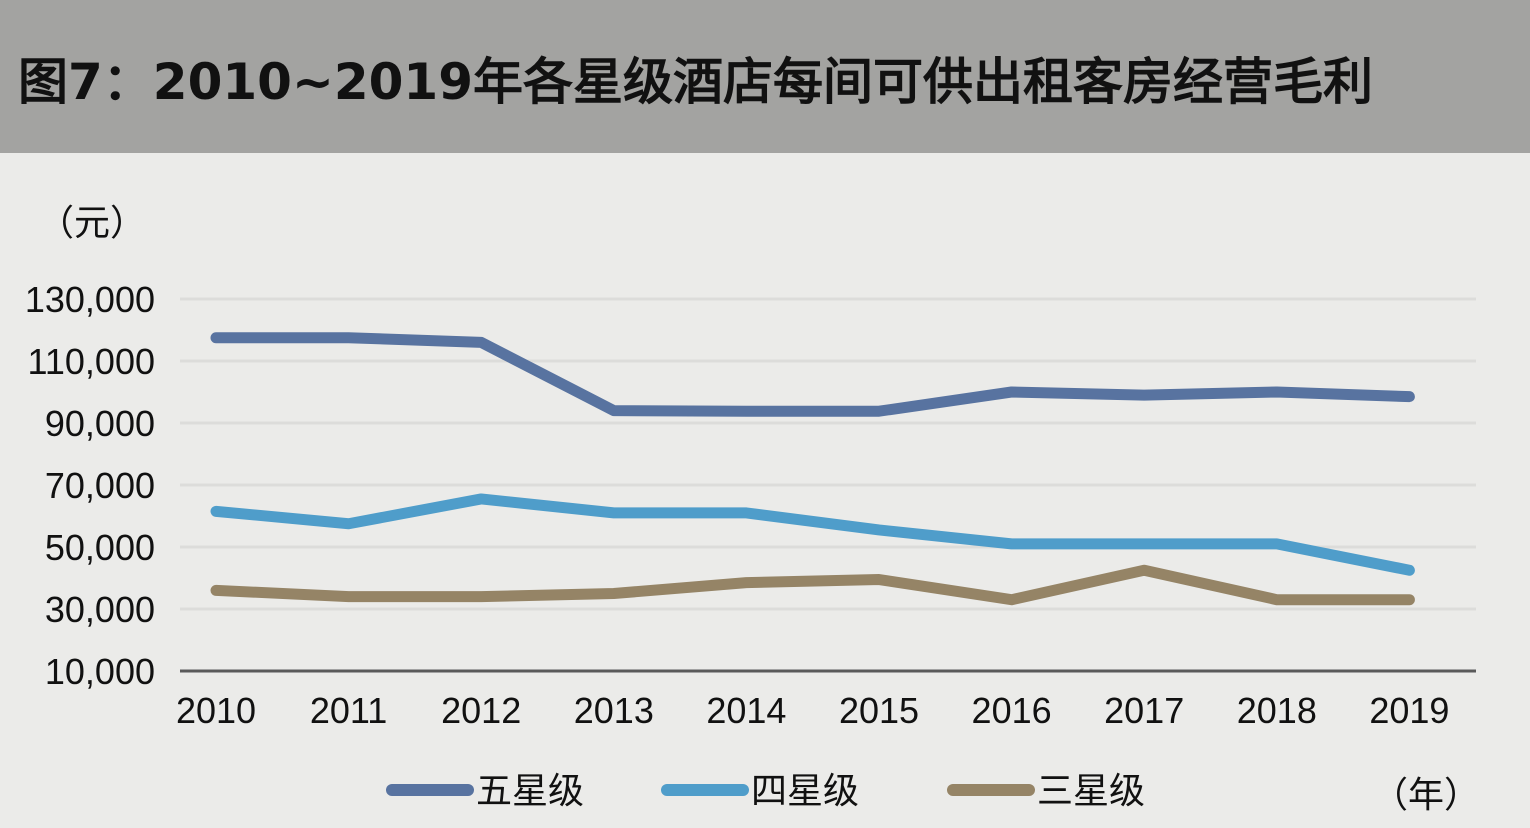 The image size is (1530, 828). Describe the element at coordinates (1091, 791) in the screenshot. I see `legend-label: 三星级` at that location.